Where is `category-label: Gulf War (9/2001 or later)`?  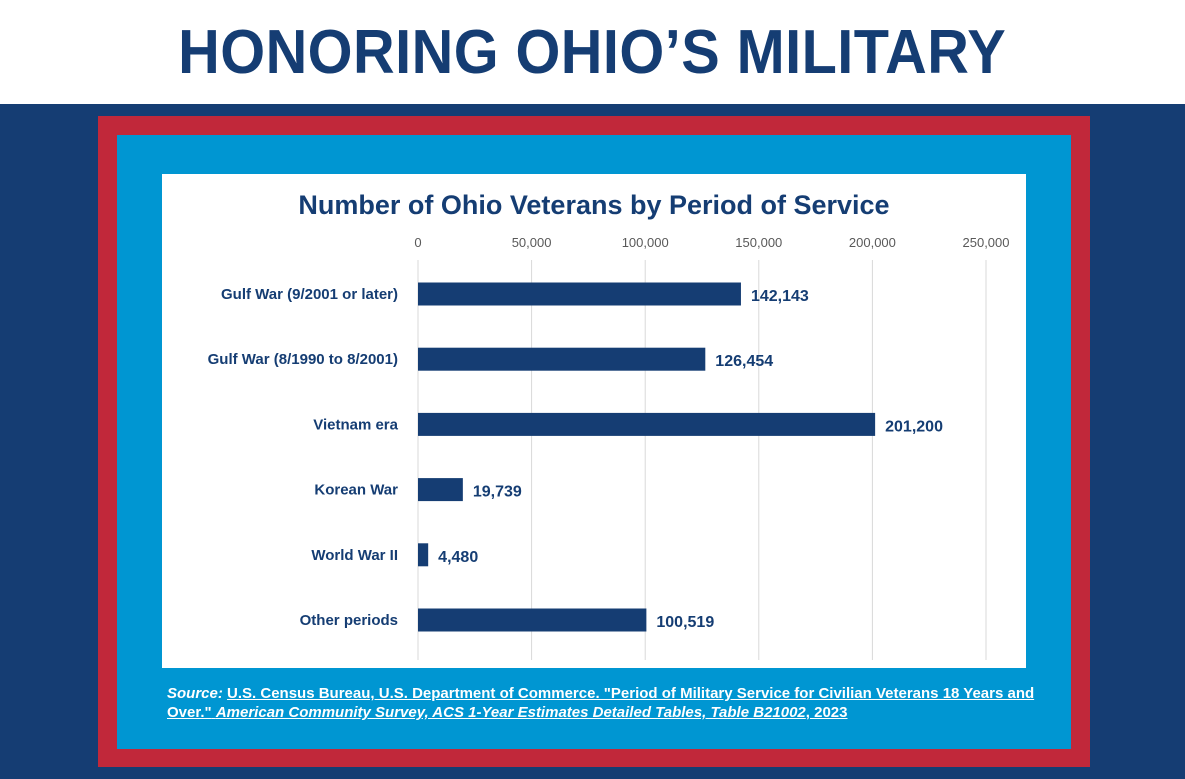
category-label: Gulf War (9/2001 or later) is located at coordinates (309, 294).